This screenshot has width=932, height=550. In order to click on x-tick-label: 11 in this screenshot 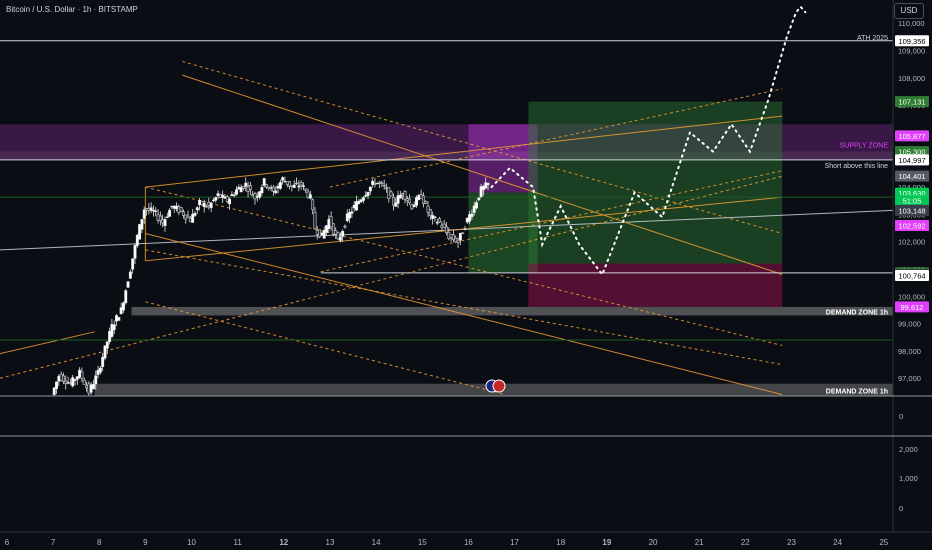, I will do `click(238, 542)`.